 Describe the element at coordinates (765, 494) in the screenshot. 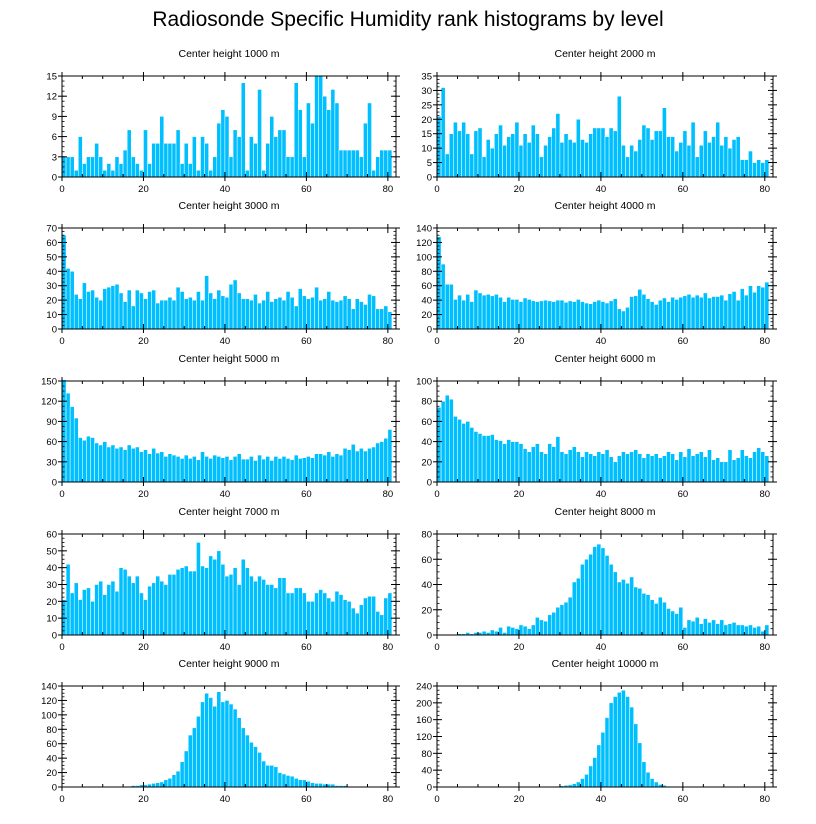

I see `x-tick-label: 80` at that location.